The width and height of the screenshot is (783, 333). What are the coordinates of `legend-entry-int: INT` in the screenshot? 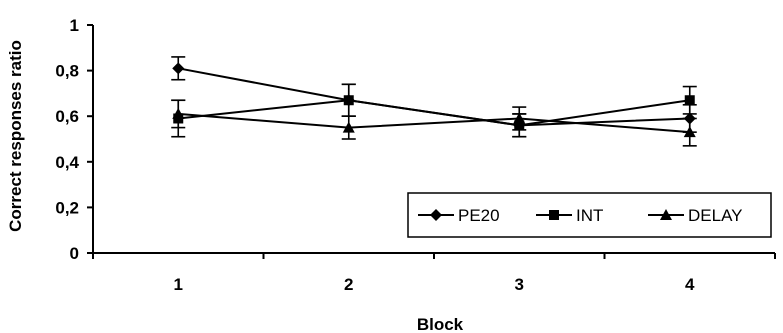 It's located at (569, 215).